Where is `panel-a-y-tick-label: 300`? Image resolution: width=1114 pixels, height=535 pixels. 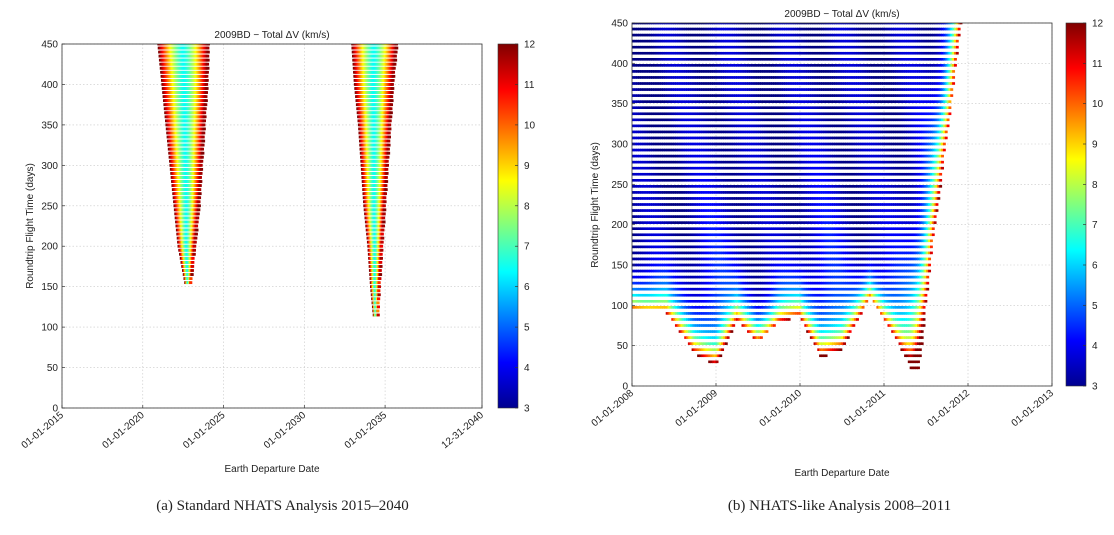 panel-a-y-tick-label: 300 is located at coordinates (49, 166).